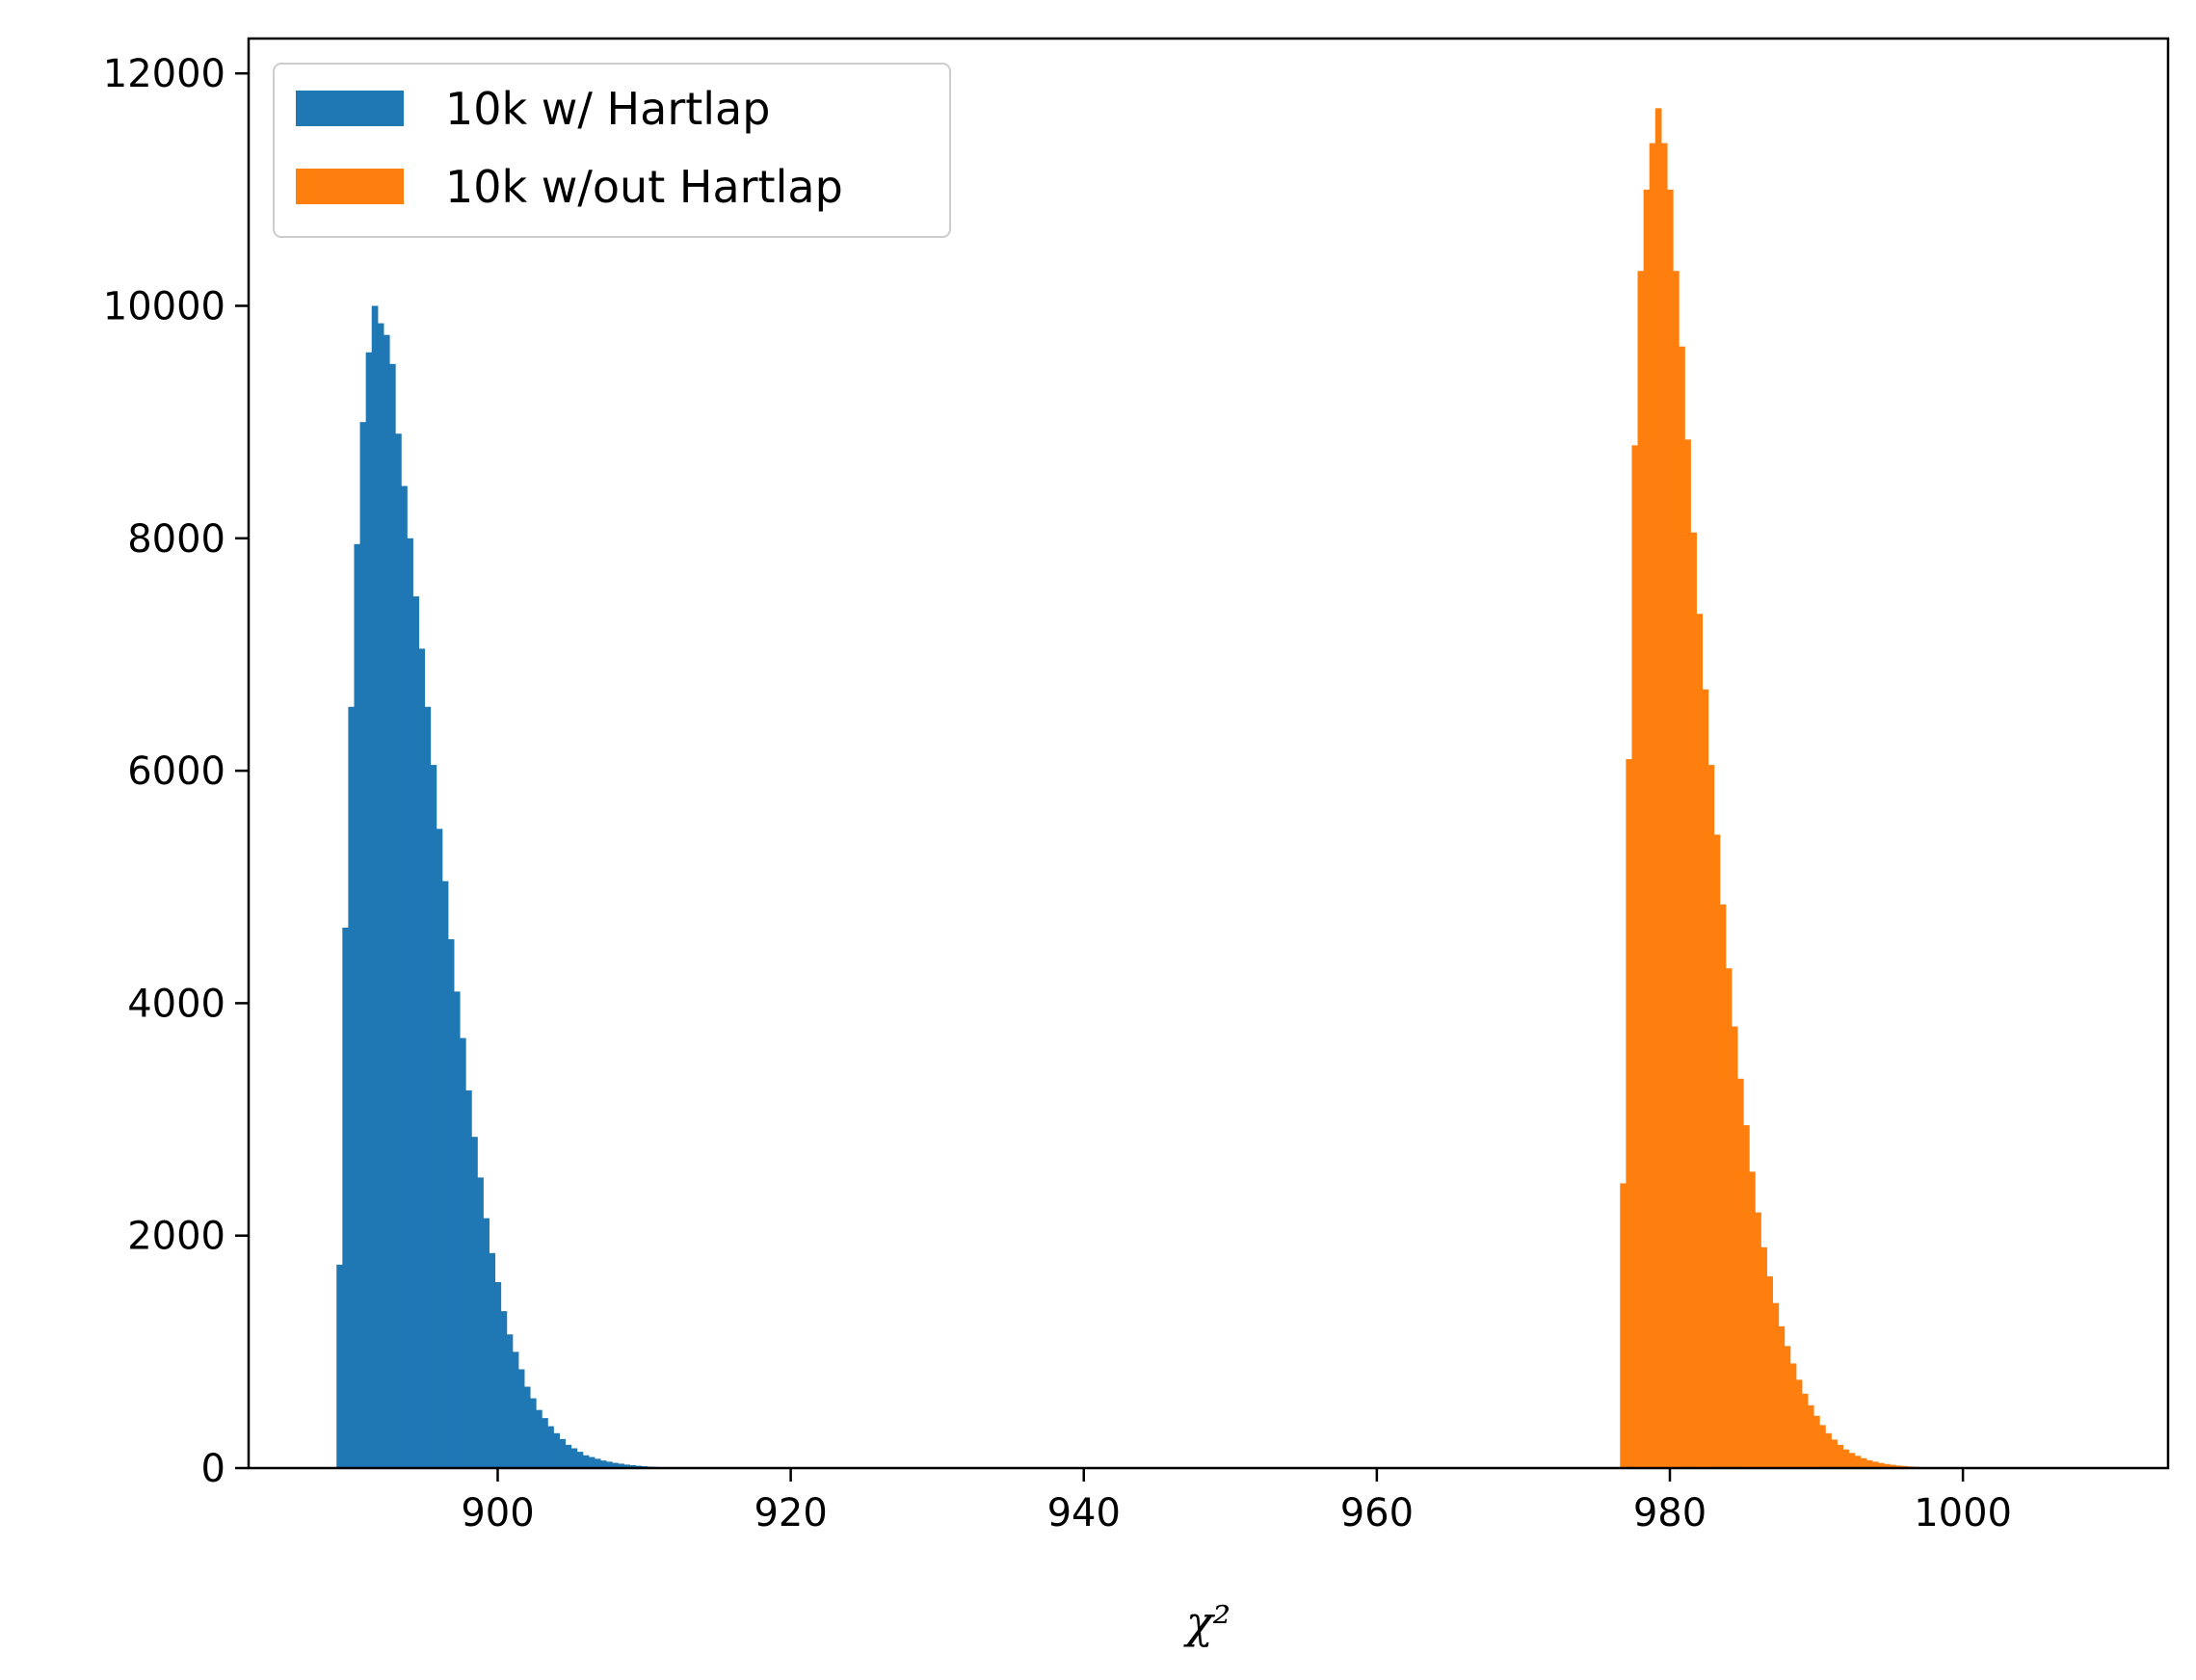 The height and width of the screenshot is (1680, 2196). I want to click on legend-swatch-without-hartlap, so click(350, 186).